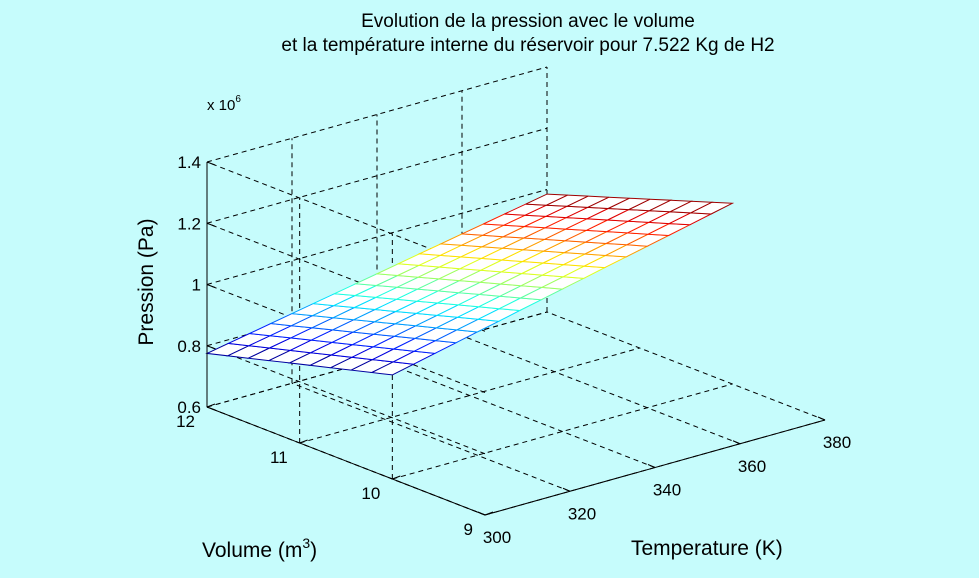 This screenshot has height=578, width=979. Describe the element at coordinates (346, 461) in the screenshot. I see `y-axis-line` at that location.